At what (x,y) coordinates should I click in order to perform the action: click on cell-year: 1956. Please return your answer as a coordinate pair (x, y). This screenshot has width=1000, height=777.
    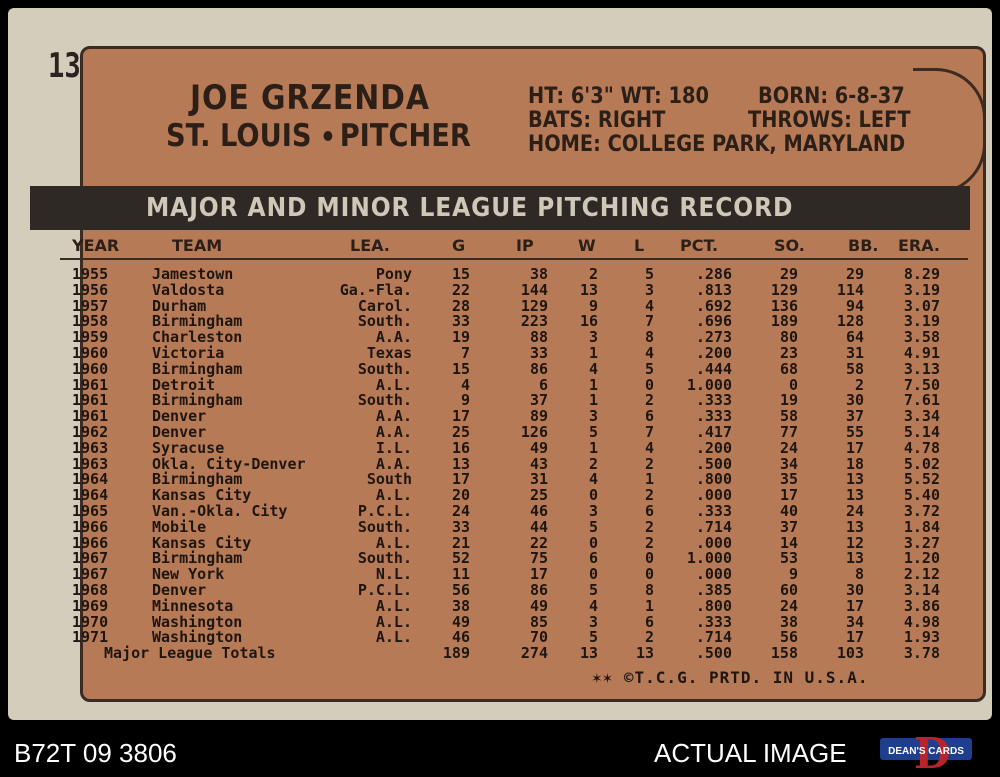
    Looking at the image, I should click on (90, 289).